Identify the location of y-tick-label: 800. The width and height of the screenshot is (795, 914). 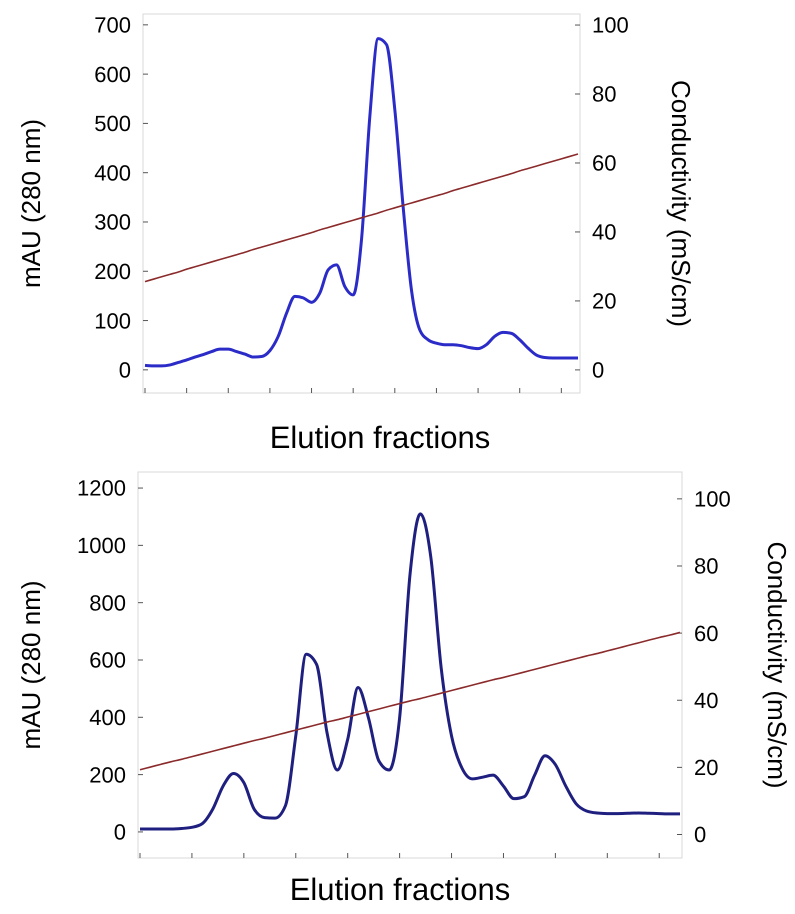
(107, 603).